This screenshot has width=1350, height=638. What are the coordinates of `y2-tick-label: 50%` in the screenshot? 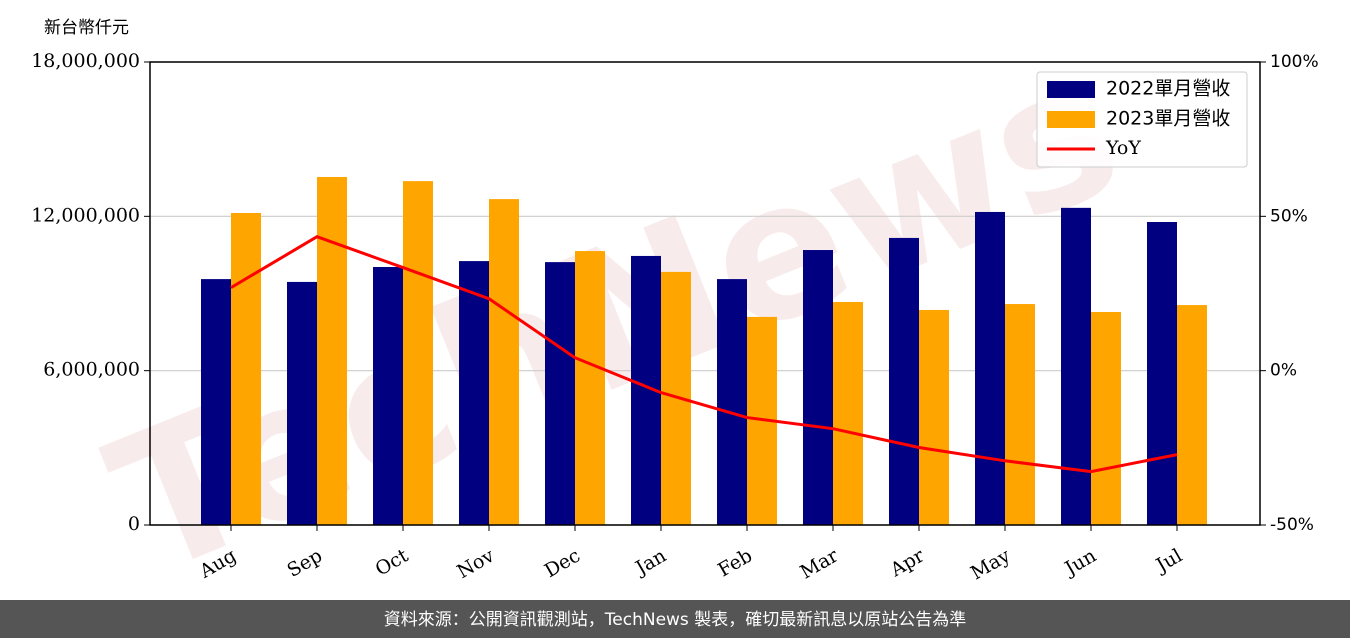 It's located at (1289, 216).